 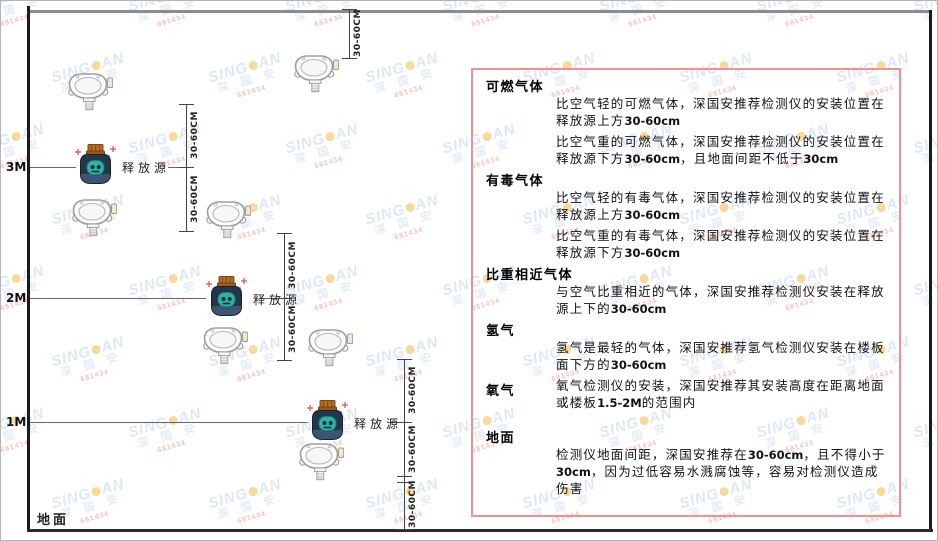 I want to click on section-paragraph: 与空气比重相近的气体，深国安推荐检测仪安装在释放源上下的30-60cm, so click(x=720, y=300).